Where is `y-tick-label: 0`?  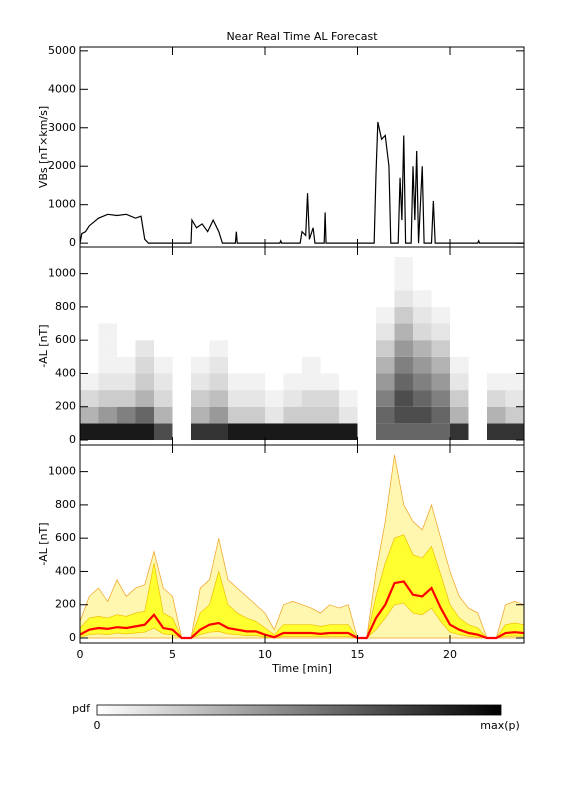
y-tick-label: 0 is located at coordinates (72, 242).